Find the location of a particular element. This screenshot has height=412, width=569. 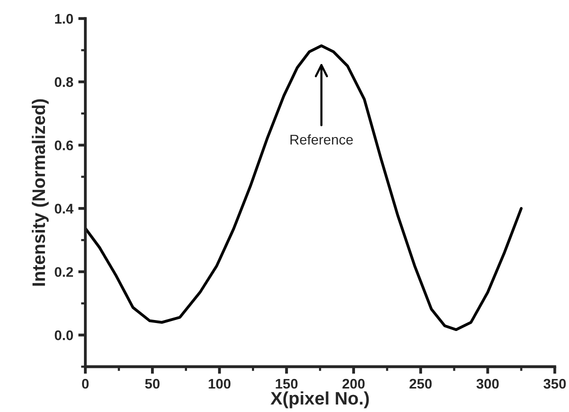

x-tick-label: 200 is located at coordinates (353, 383).